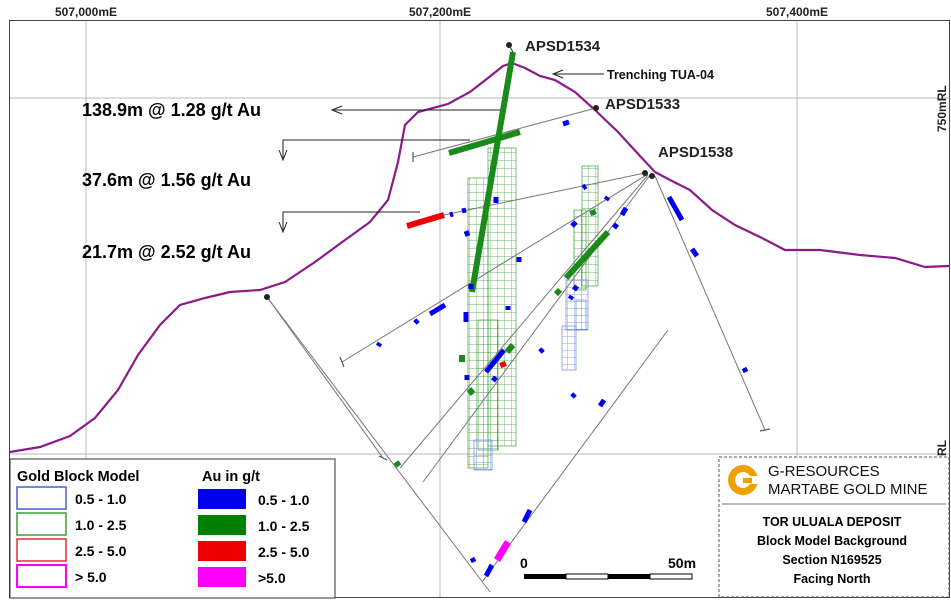  I want to click on block-model-blue, so click(531, 375).